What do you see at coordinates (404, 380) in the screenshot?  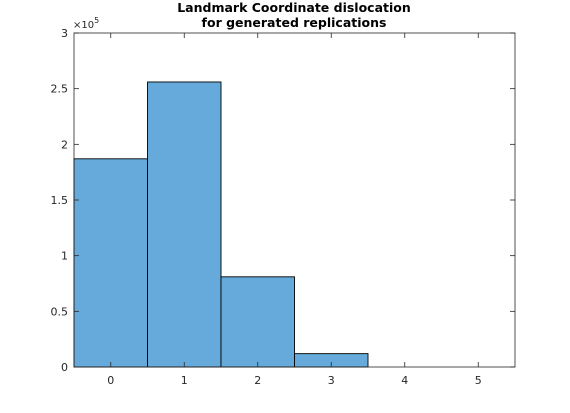 I see `x-tick-label-4: 4` at bounding box center [404, 380].